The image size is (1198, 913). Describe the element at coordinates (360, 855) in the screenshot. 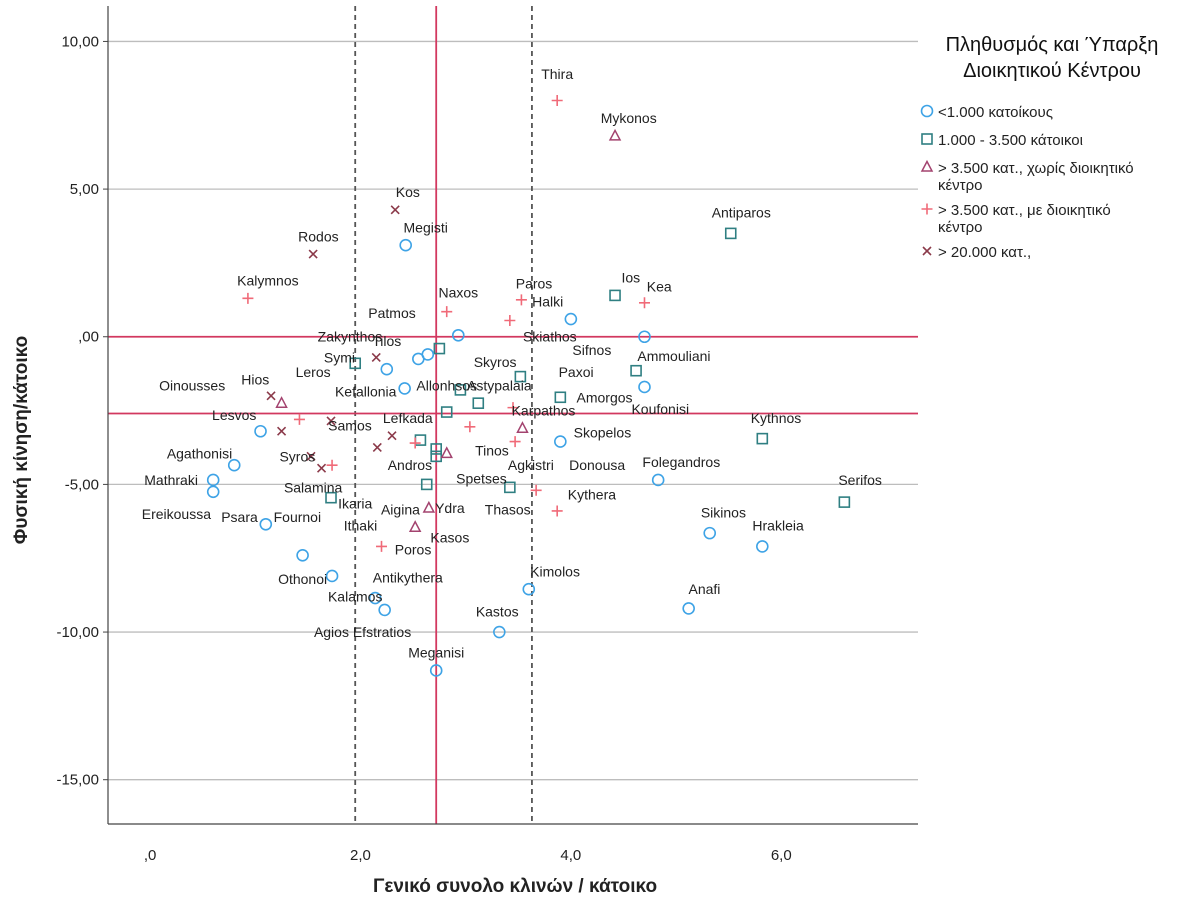

I see `x-tick-label: 2,0` at that location.